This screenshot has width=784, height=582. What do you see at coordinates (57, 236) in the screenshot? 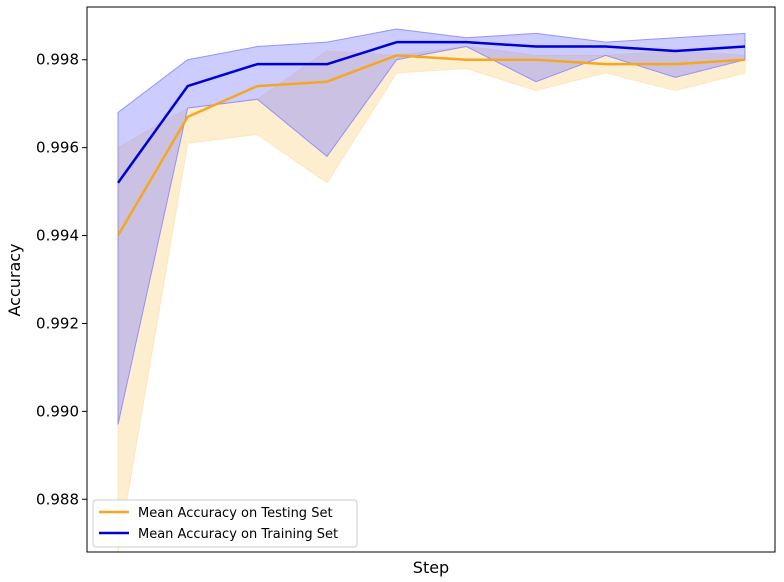
I see `y-tick-label: 0.994` at bounding box center [57, 236].